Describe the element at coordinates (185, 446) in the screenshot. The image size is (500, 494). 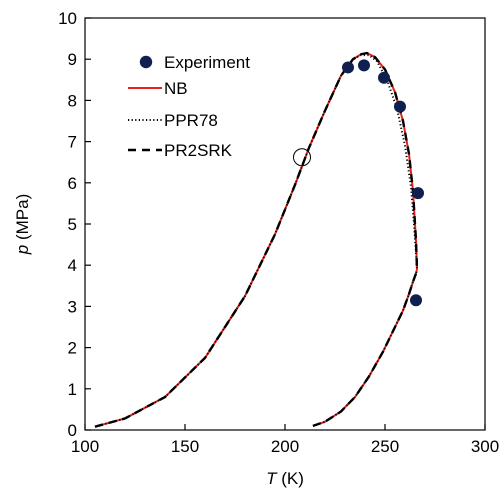
I see `x-tick-label: 150` at that location.